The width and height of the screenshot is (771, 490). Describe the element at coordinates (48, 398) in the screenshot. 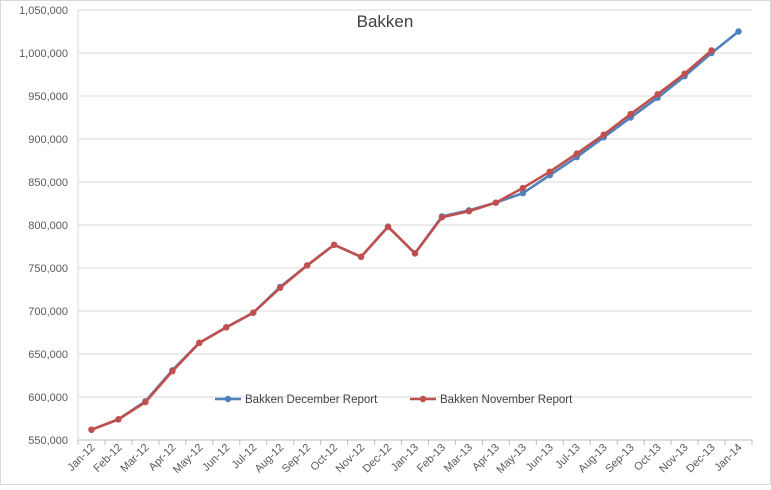

I see `y-tick-label: 600,000` at that location.